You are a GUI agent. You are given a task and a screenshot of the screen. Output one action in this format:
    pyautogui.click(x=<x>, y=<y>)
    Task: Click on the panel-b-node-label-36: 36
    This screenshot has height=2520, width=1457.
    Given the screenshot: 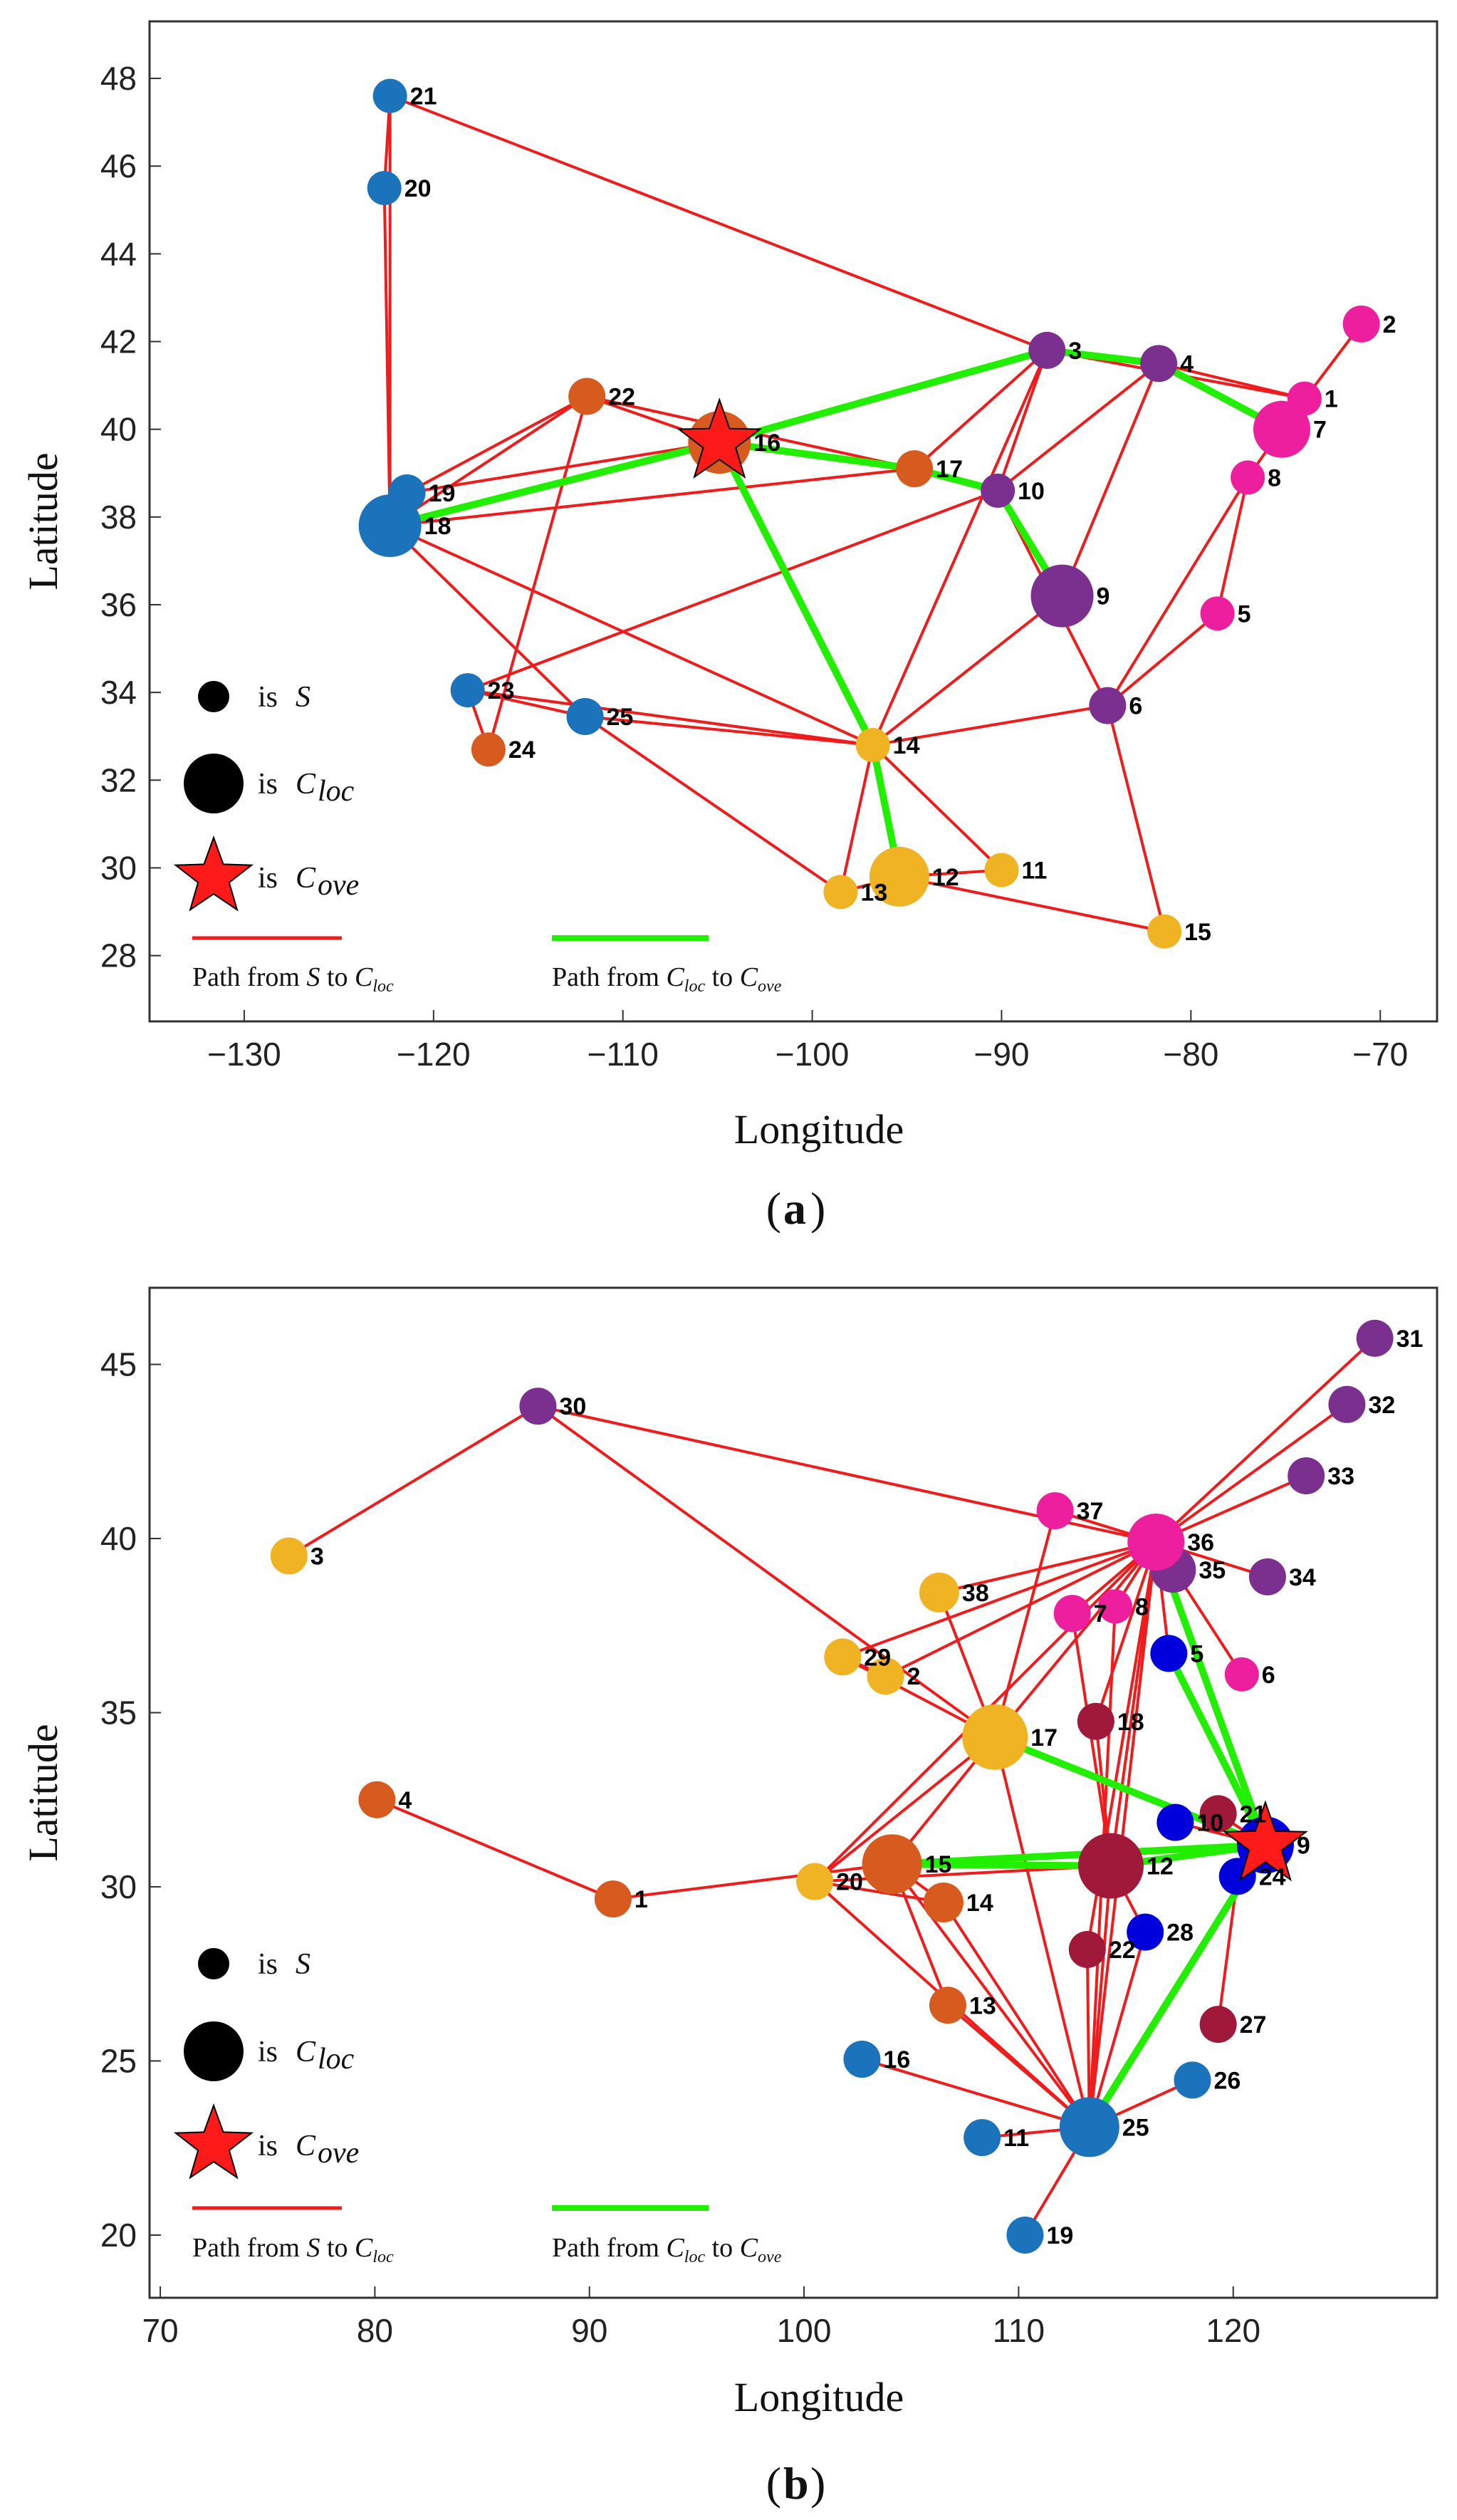 What is the action you would take?
    pyautogui.click(x=1201, y=1542)
    